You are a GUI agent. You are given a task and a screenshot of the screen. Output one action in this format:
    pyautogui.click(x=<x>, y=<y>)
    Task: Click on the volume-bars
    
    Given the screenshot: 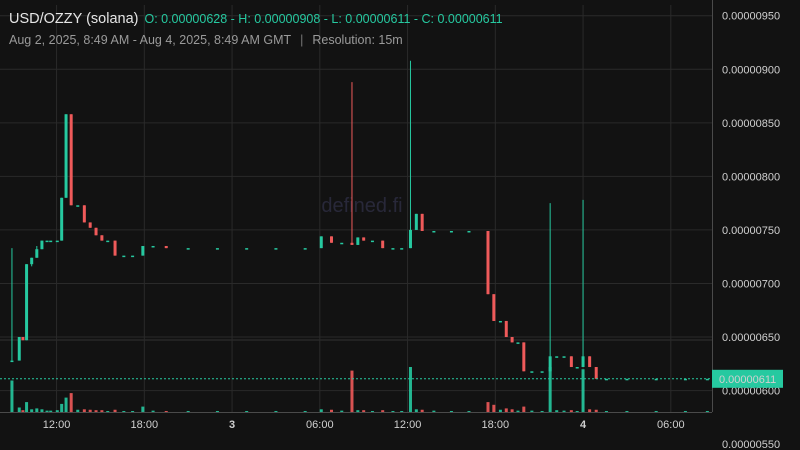 What is the action you would take?
    pyautogui.click(x=359, y=389)
    